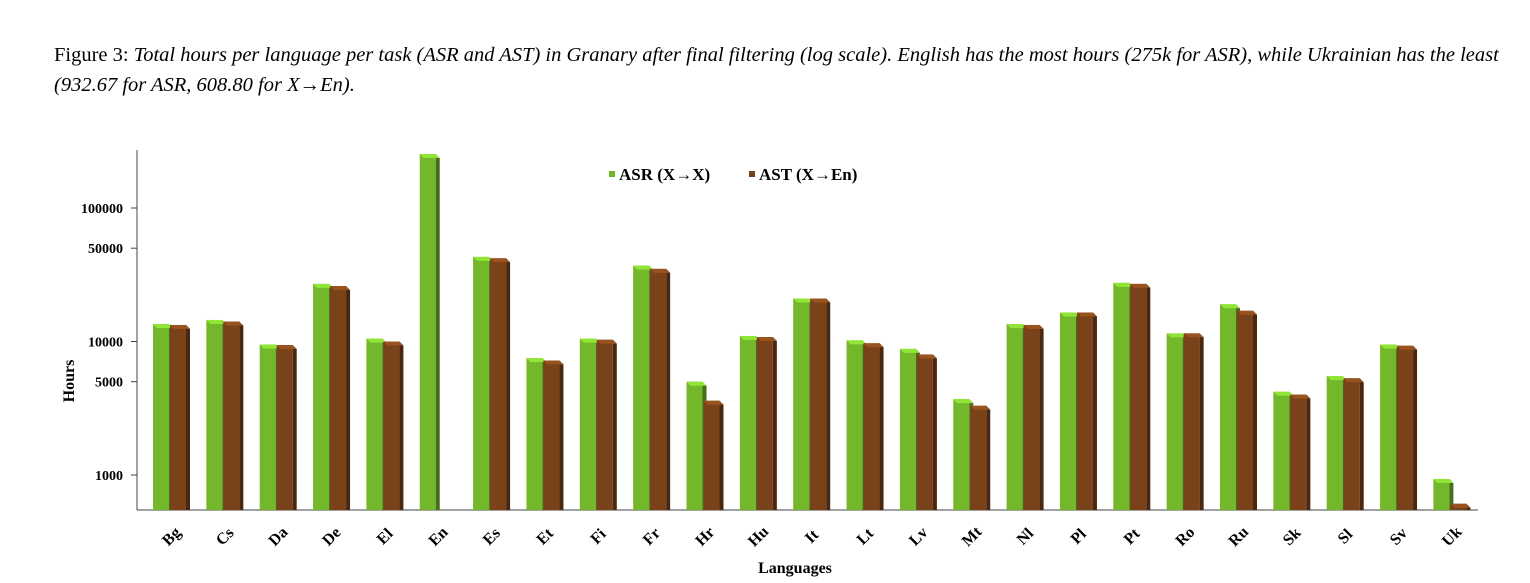 Image resolution: width=1530 pixels, height=583 pixels. What do you see at coordinates (972, 536) in the screenshot?
I see `x-tick-label: Mt` at bounding box center [972, 536].